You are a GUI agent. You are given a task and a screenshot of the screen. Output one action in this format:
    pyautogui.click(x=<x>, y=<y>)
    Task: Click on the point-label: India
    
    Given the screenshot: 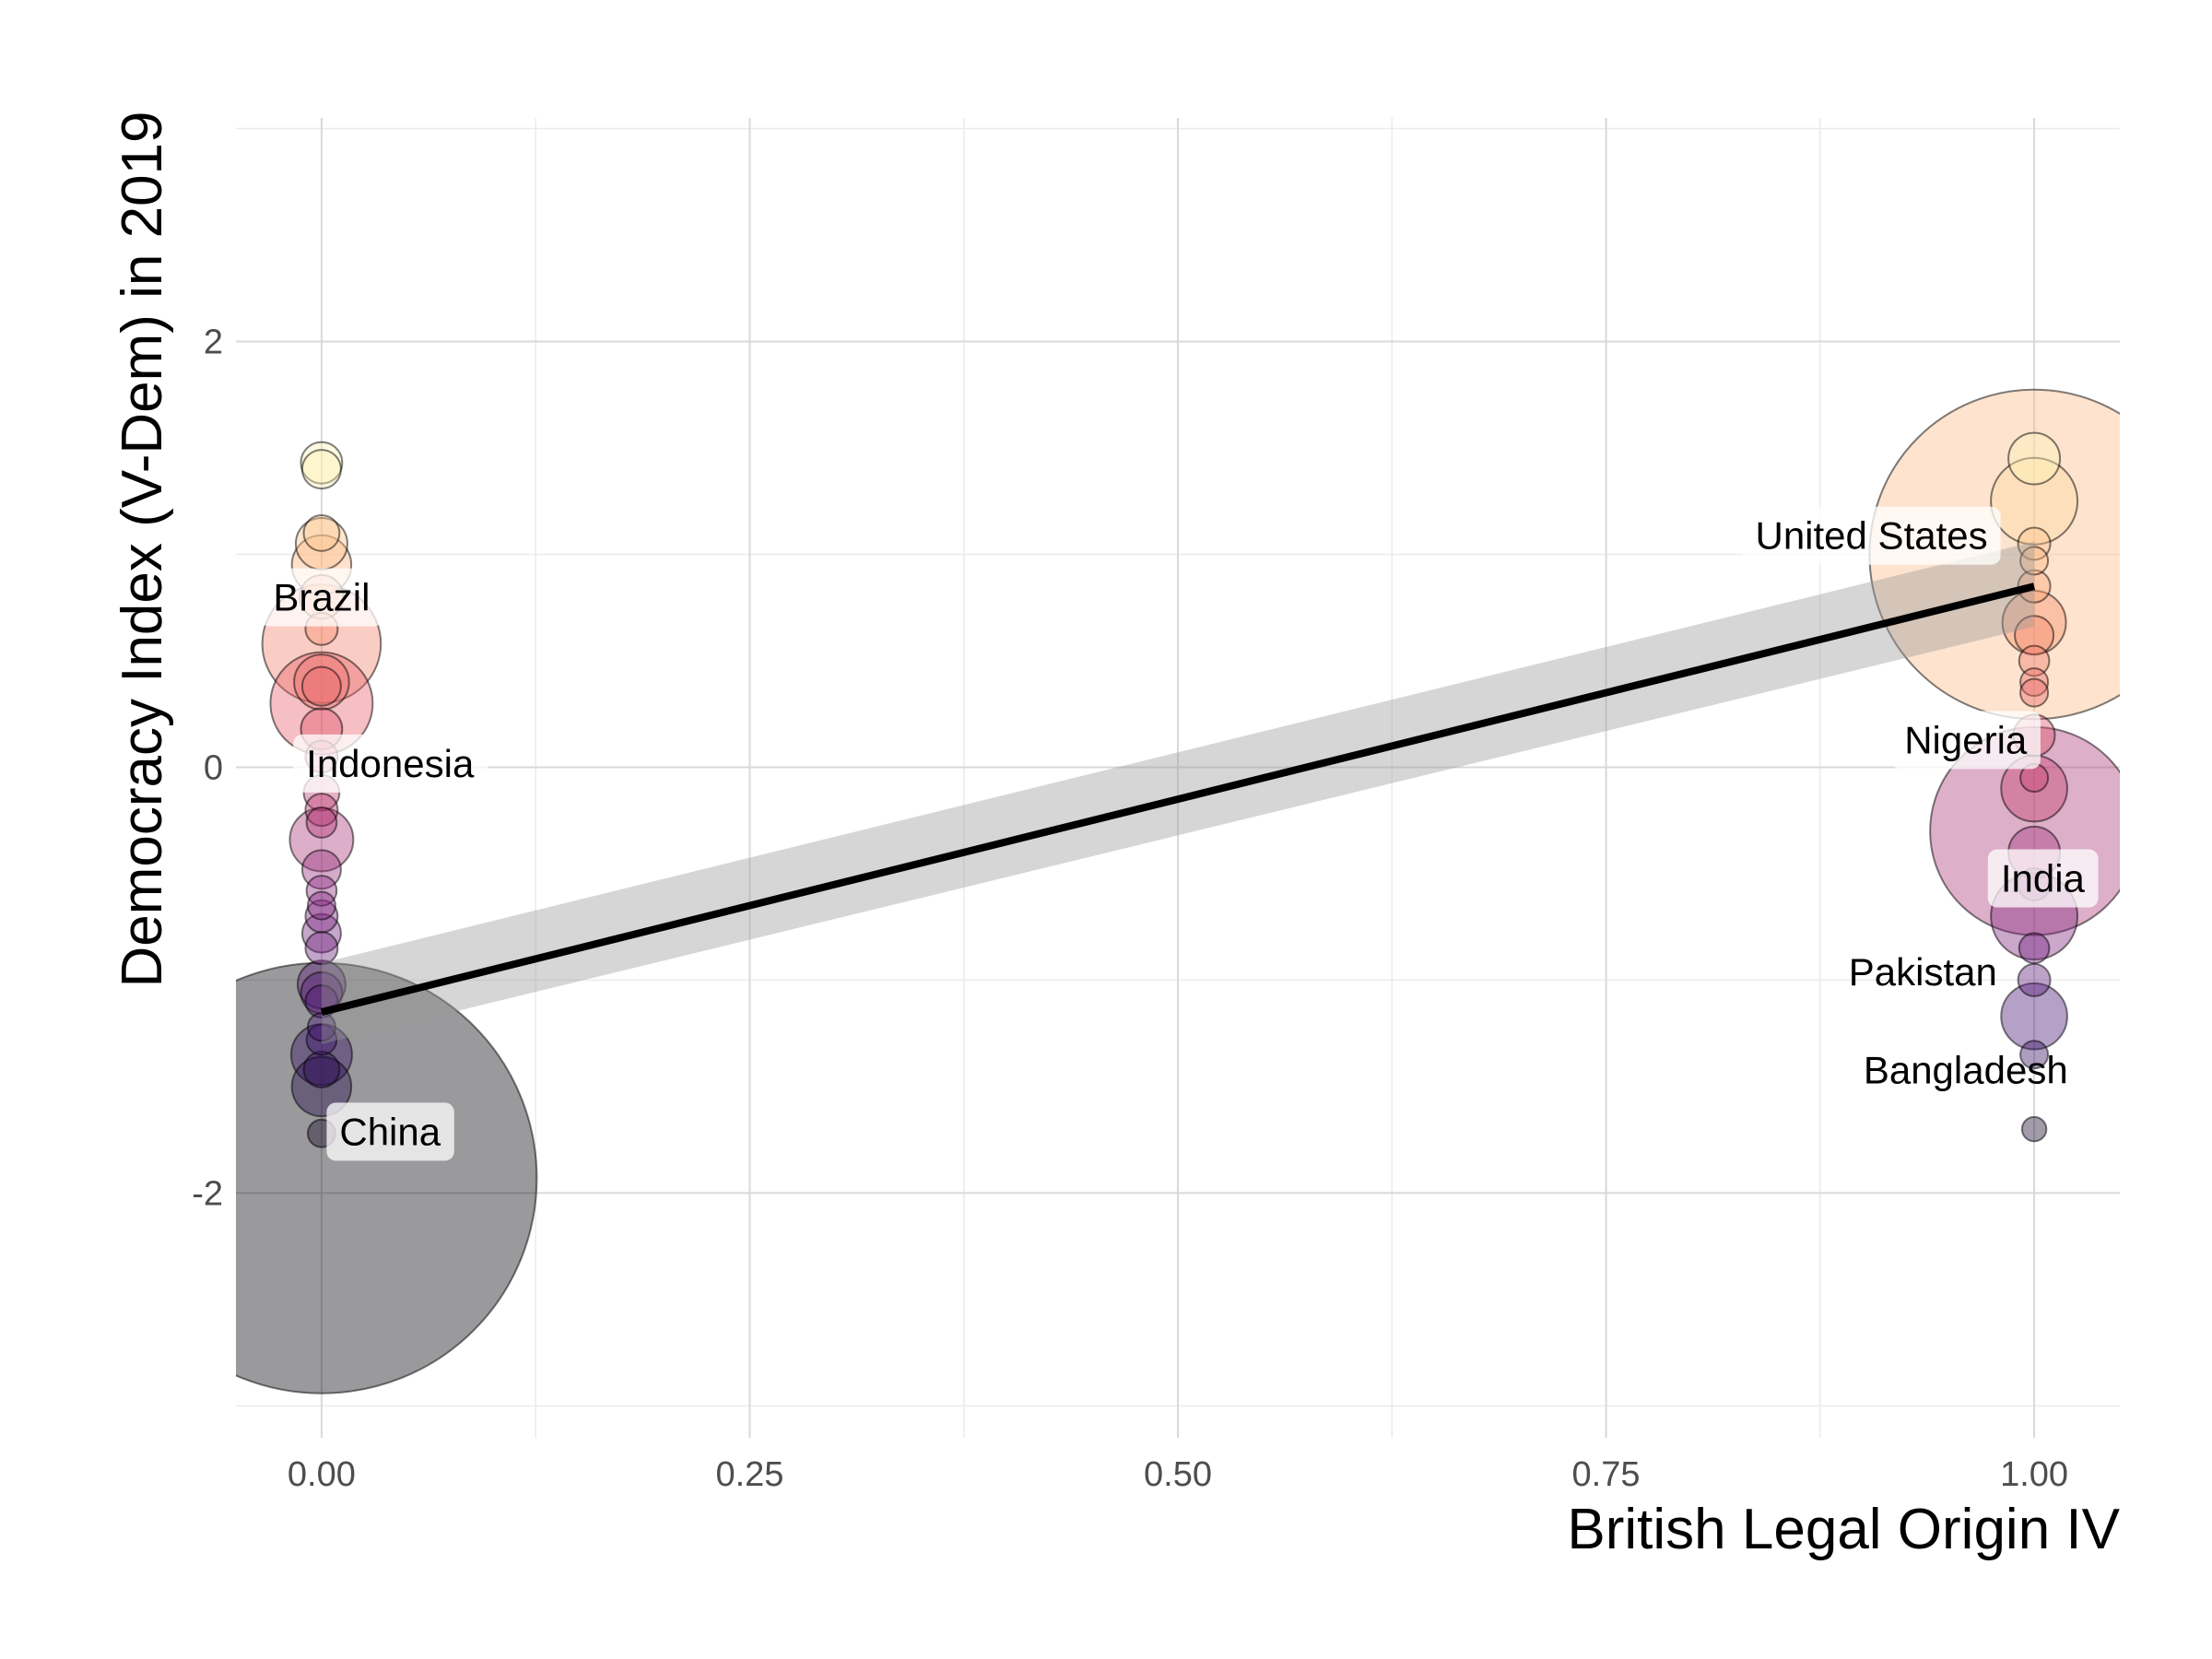 What is the action you would take?
    pyautogui.click(x=2043, y=878)
    